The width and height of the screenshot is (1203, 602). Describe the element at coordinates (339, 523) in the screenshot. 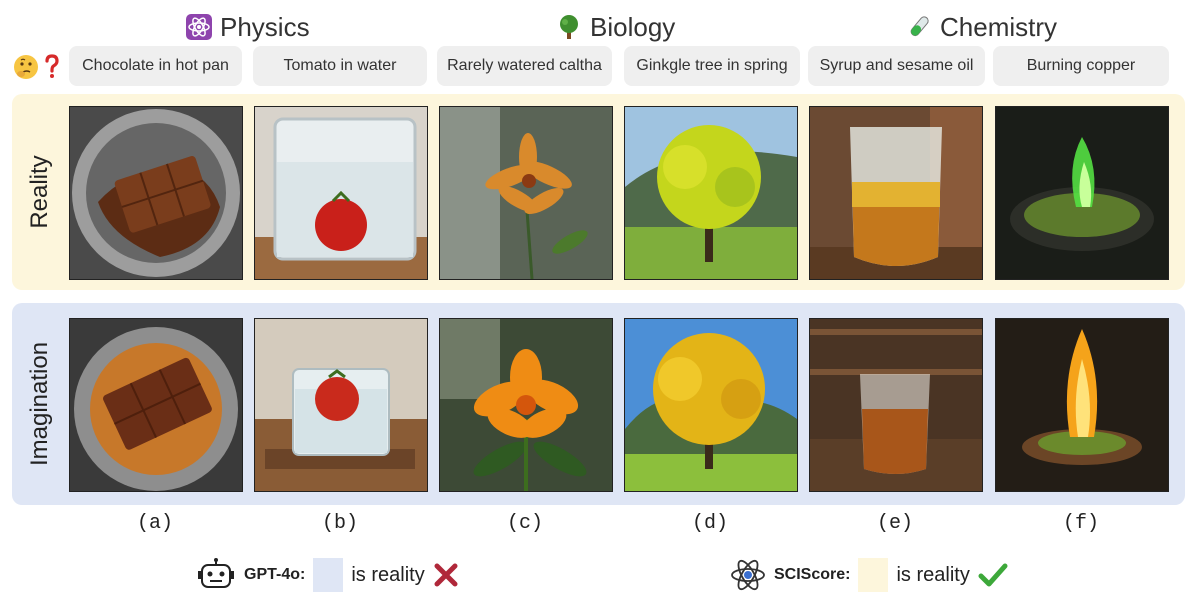

I see `subfig-label-b: (b)` at that location.